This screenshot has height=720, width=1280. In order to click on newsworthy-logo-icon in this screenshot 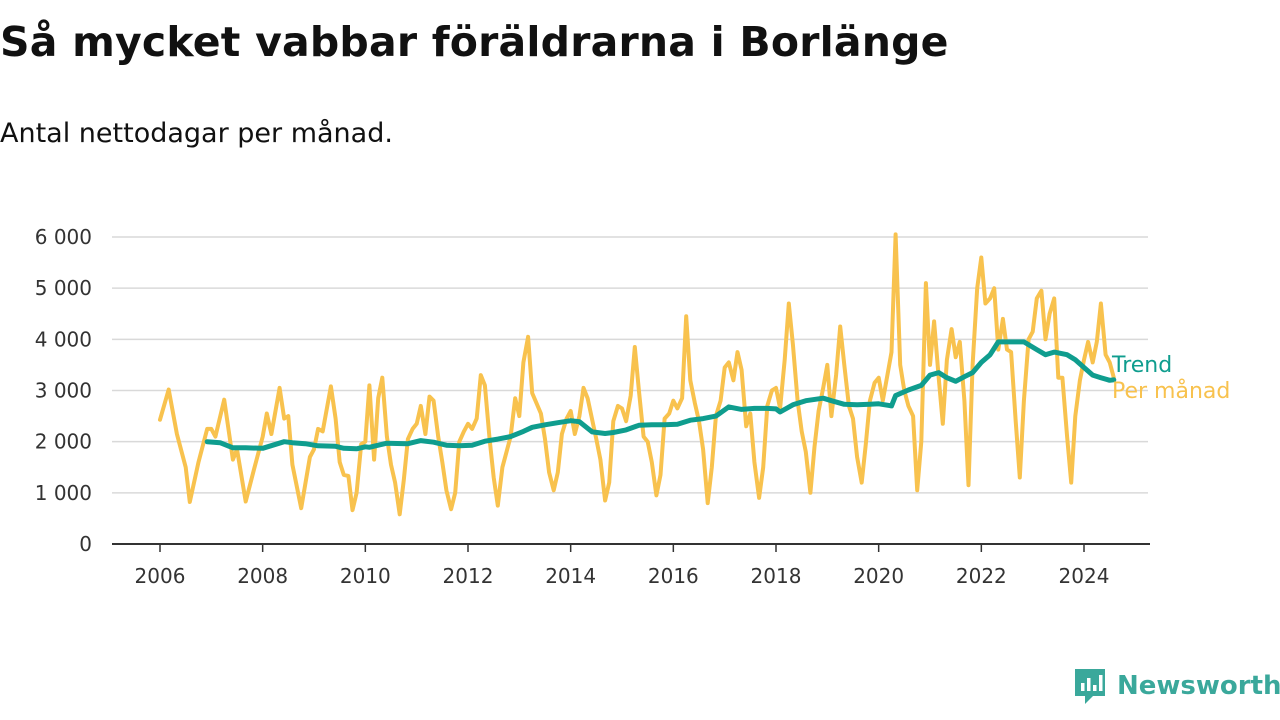, I will do `click(1090, 686)`.